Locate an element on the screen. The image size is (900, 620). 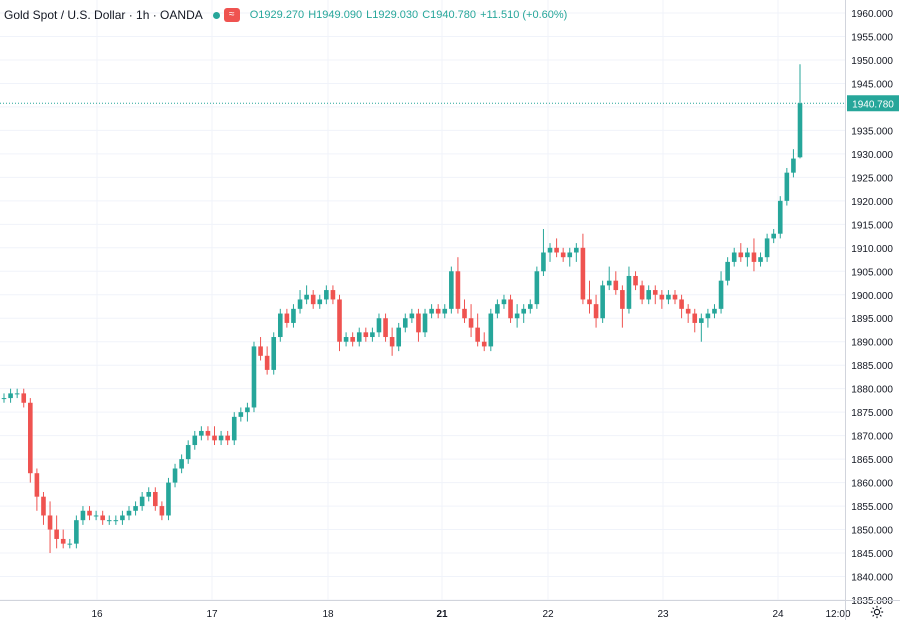
x-tick-label: 23 is located at coordinates (663, 614).